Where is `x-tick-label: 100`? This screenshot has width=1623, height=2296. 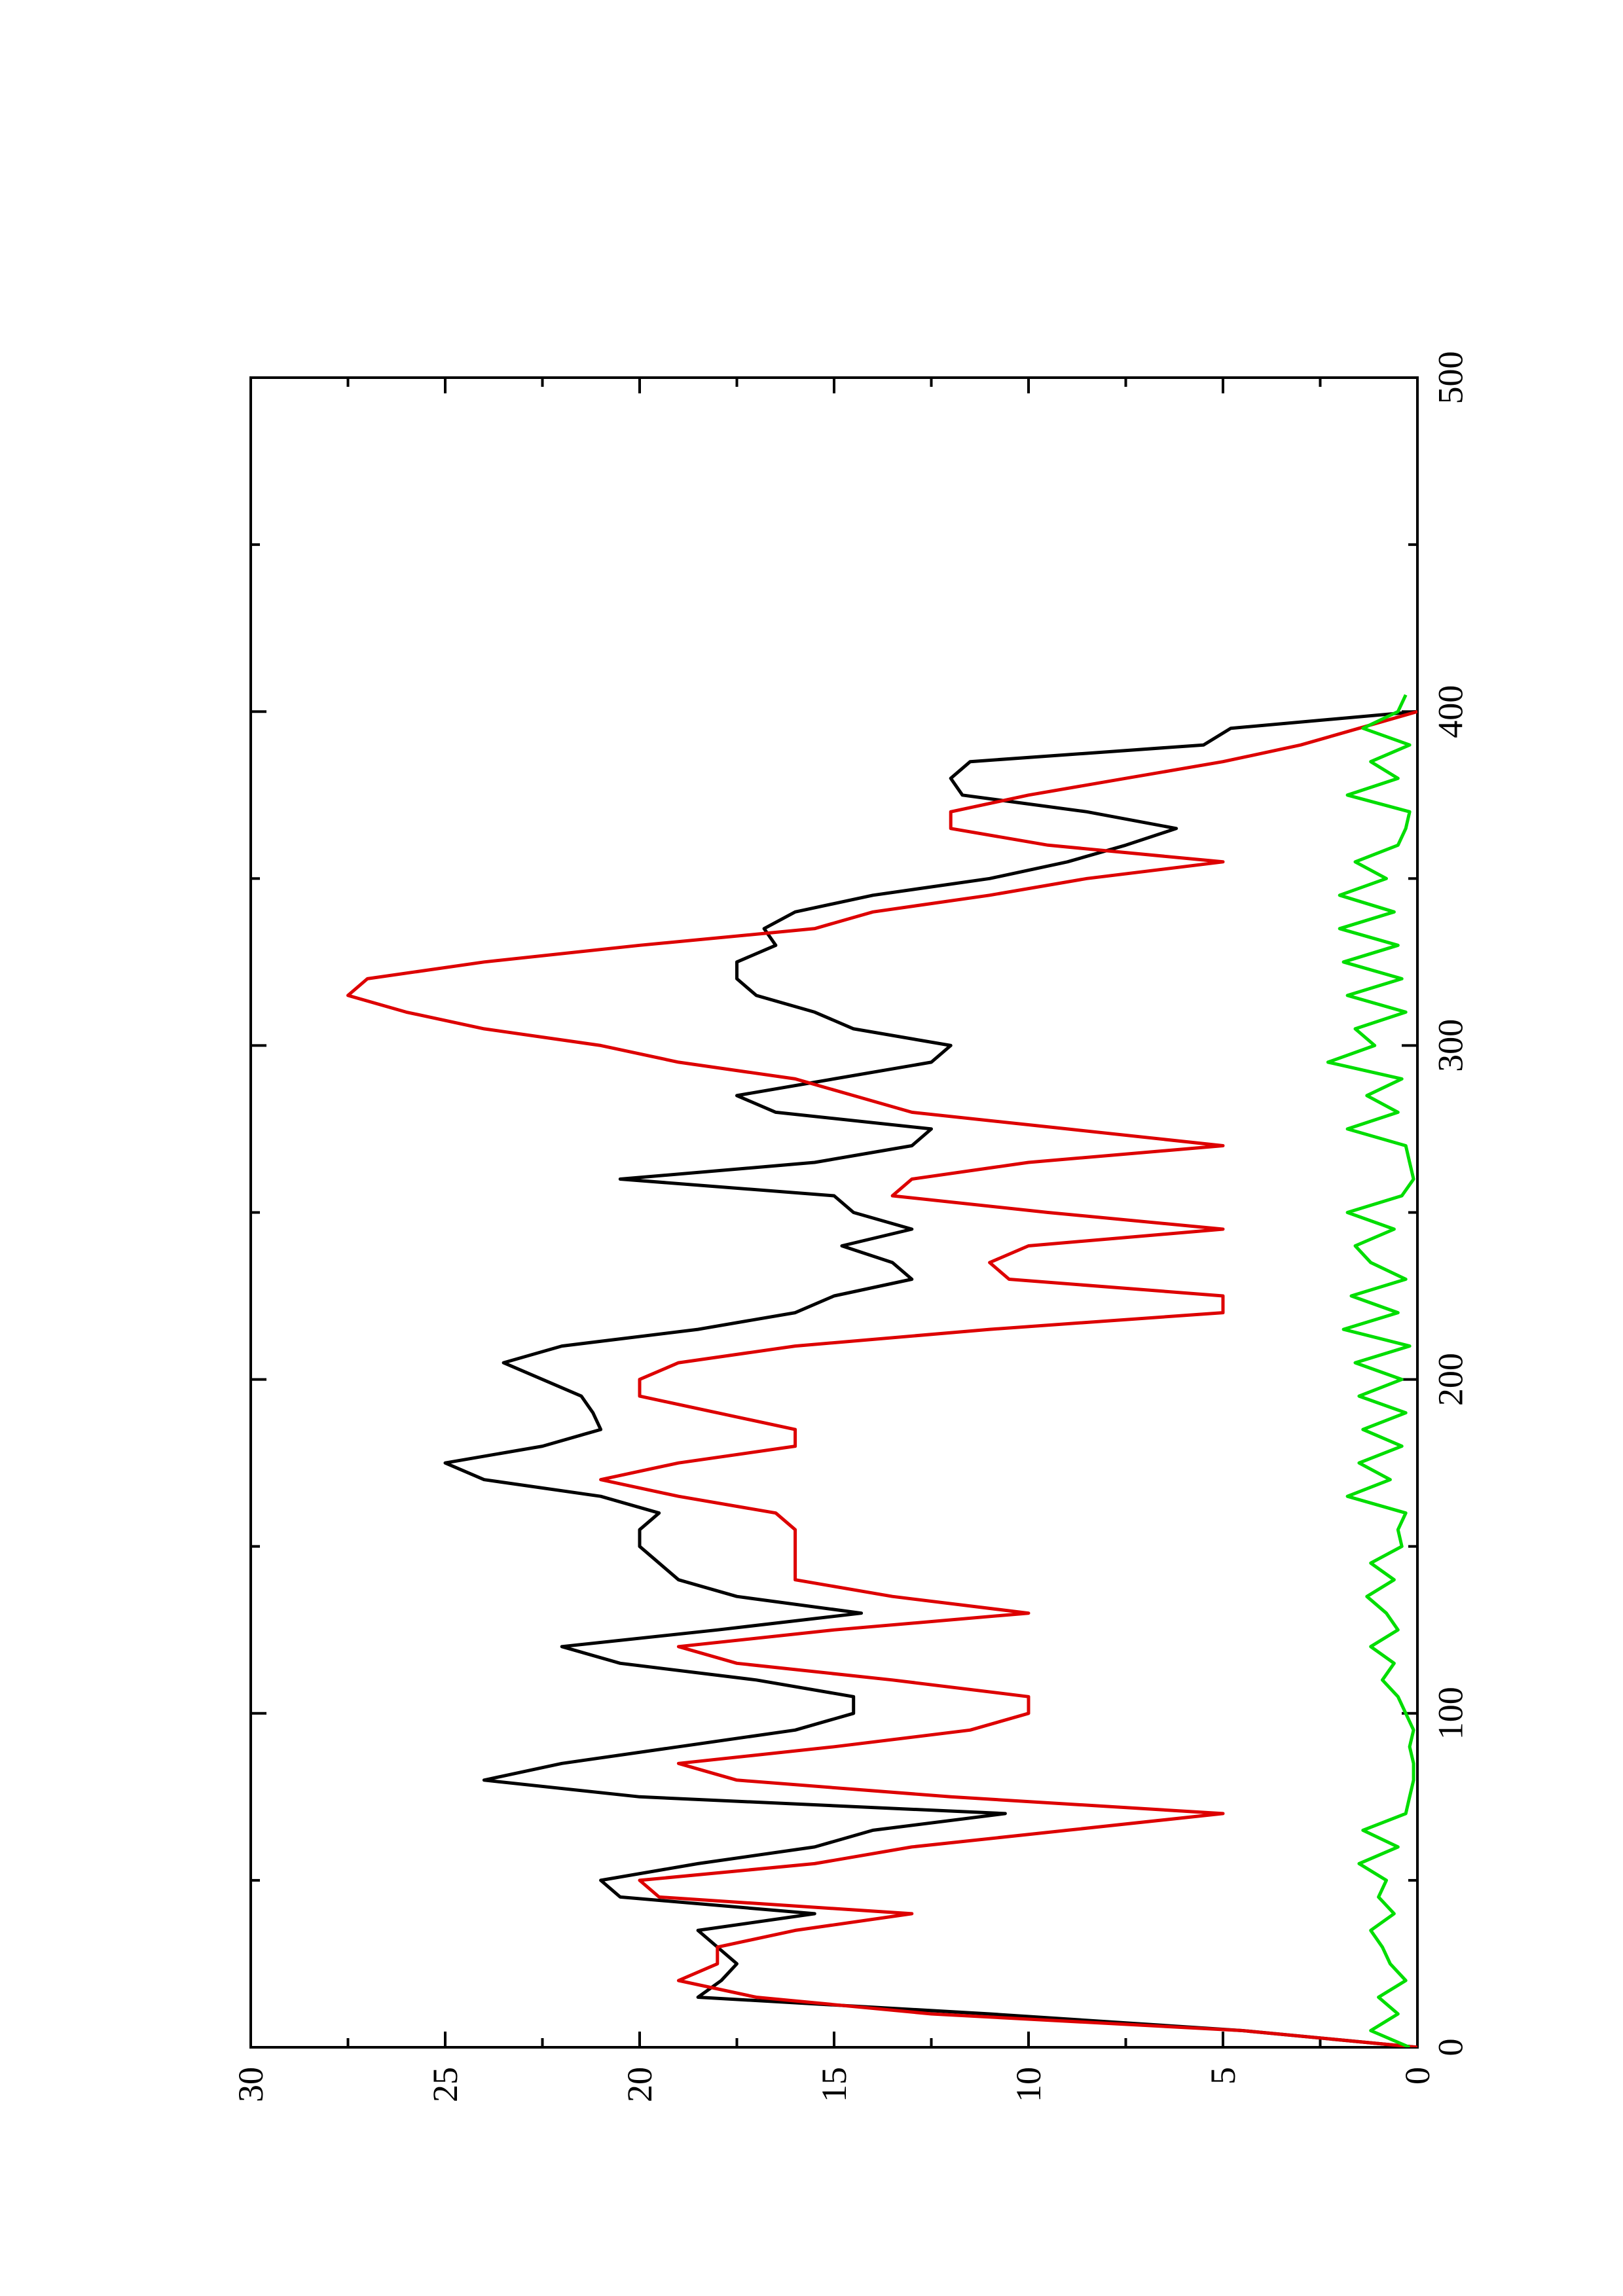
x-tick-label: 100 is located at coordinates (1450, 1713).